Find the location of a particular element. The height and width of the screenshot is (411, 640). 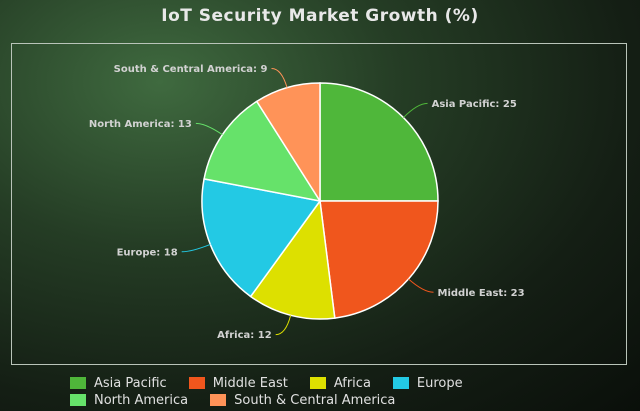

legend-label: Asia Pacific is located at coordinates (130, 383).